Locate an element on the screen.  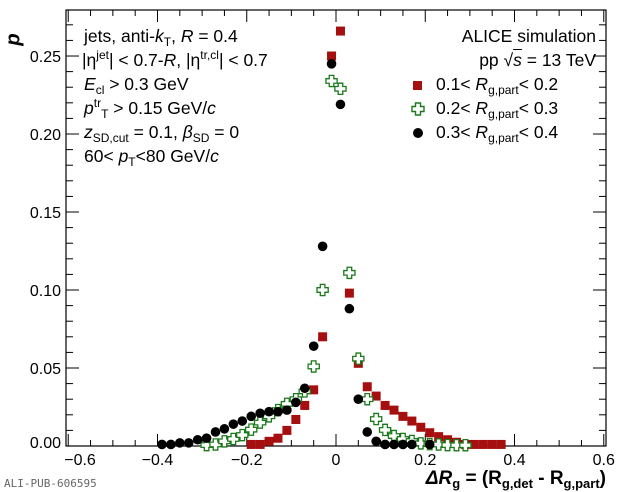
y-tick-label: 0.00 is located at coordinates (45, 443).